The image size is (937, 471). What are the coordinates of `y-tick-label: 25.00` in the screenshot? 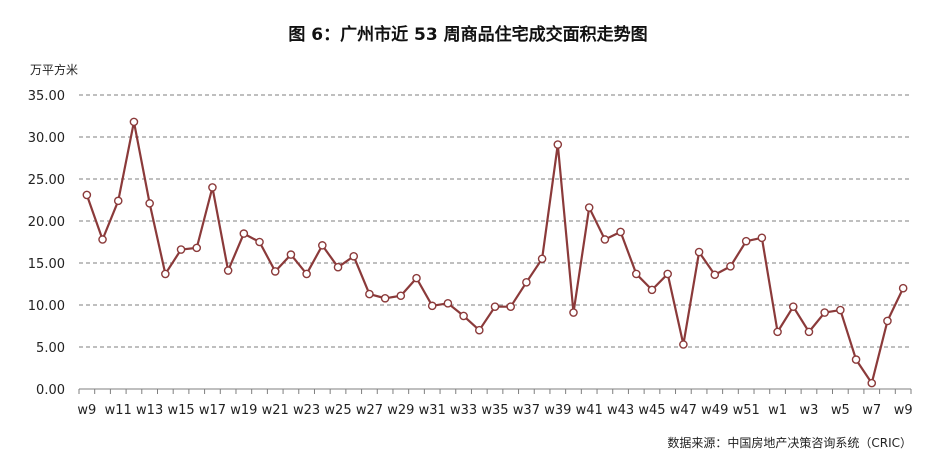 It's located at (46, 180).